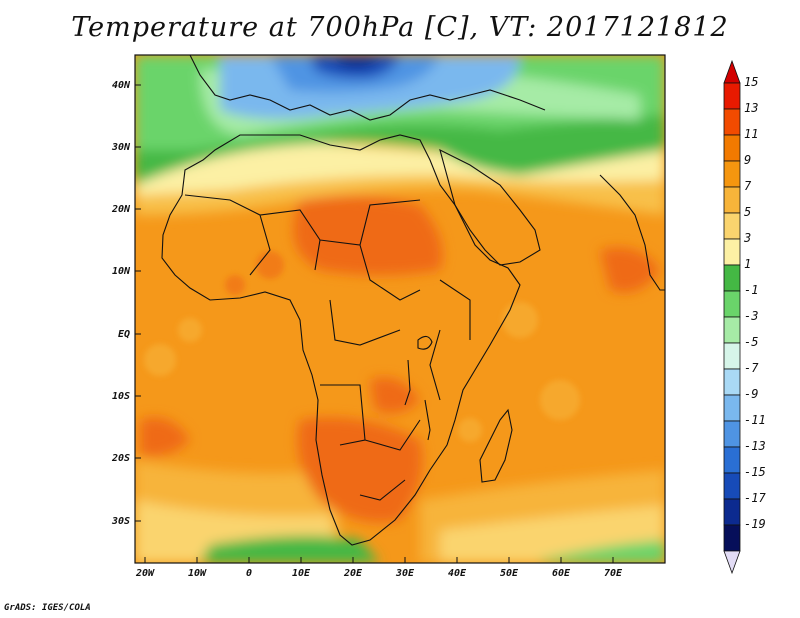  Describe the element at coordinates (751, 290) in the screenshot. I see `colorbar-label: -1` at that location.